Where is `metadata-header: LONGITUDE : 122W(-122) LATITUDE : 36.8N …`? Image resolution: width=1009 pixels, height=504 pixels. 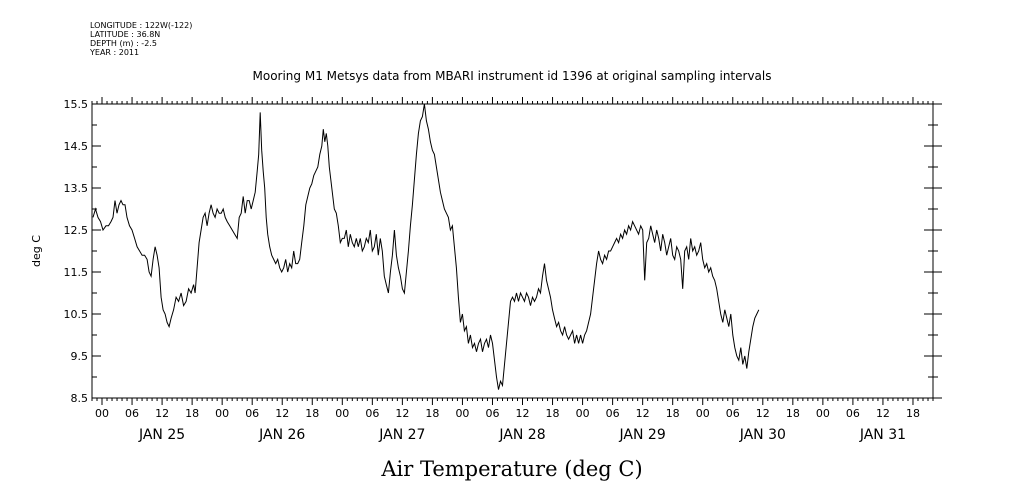
metadata-header: LONGITUDE : 122W(-122) LATITUDE : 36.8N … is located at coordinates (141, 39).